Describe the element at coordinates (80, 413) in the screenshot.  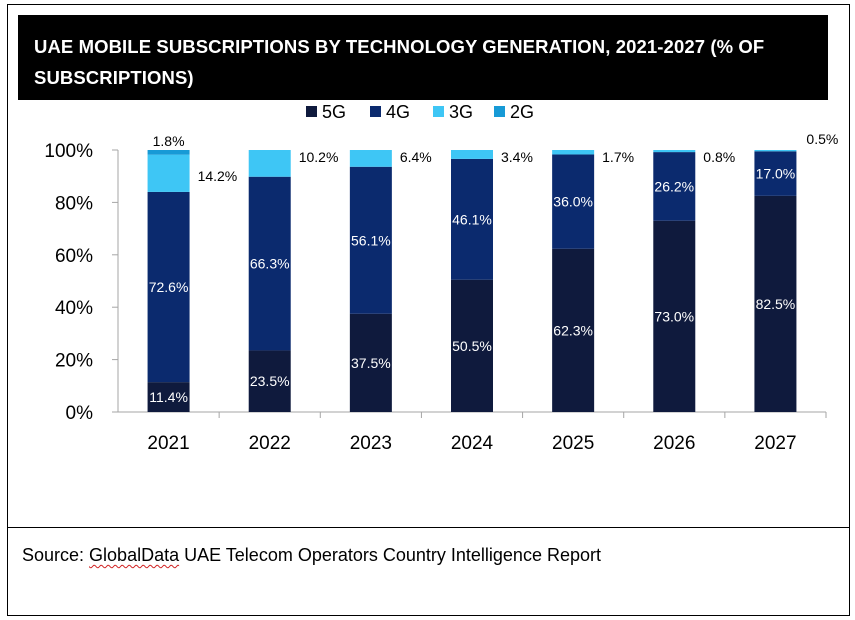
I see `y-tick-label: 0%` at that location.